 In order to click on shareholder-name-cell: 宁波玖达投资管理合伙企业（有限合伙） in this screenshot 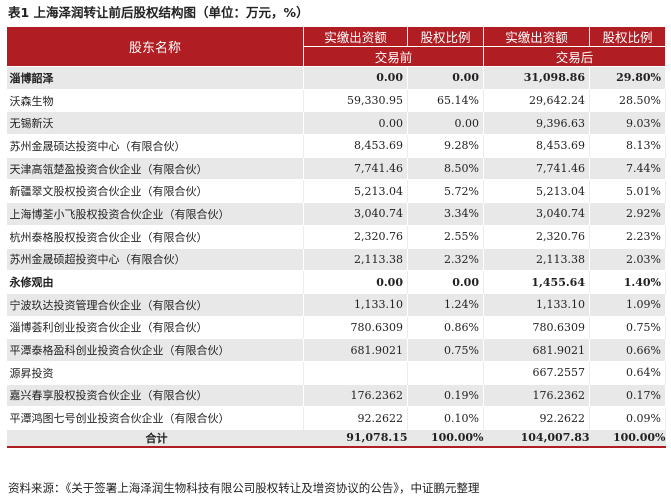, I will do `click(155, 304)`.